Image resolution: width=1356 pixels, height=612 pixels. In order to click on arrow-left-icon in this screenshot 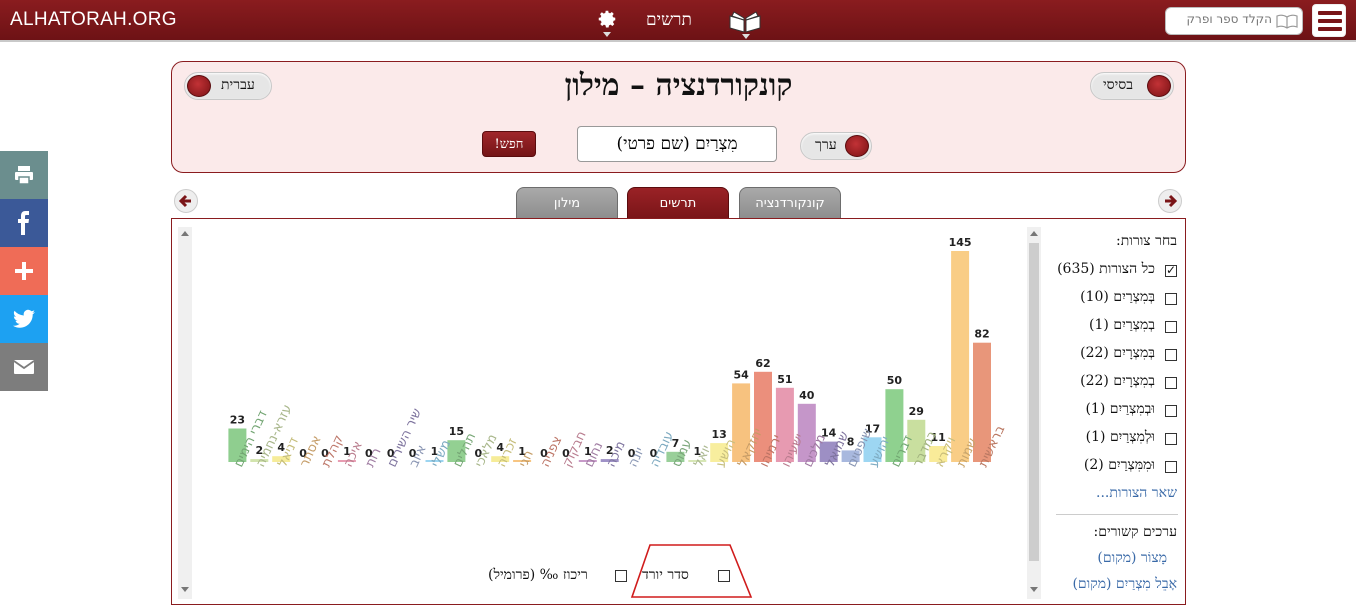, I will do `click(184, 201)`.